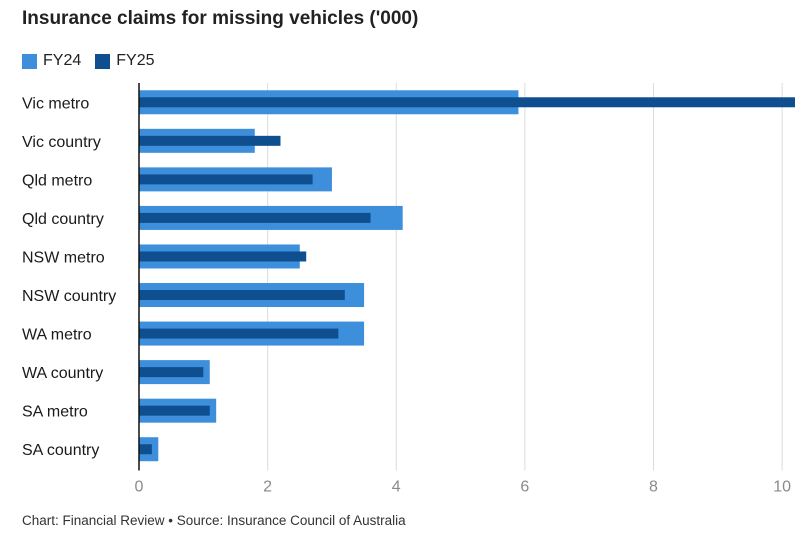  Describe the element at coordinates (55, 103) in the screenshot. I see `category-label-0: Vic metro` at that location.